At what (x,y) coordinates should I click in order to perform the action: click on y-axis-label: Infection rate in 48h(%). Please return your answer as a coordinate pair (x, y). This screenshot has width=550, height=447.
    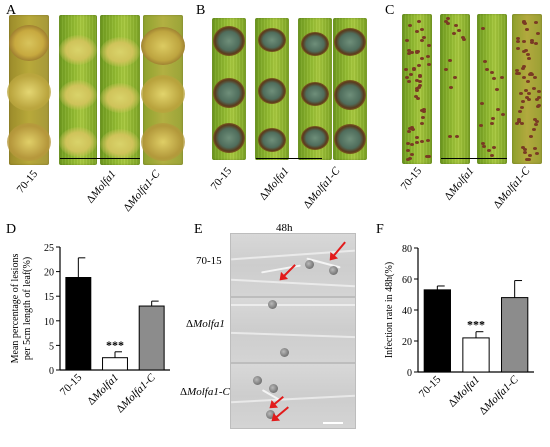
    Looking at the image, I should click on (389, 310).